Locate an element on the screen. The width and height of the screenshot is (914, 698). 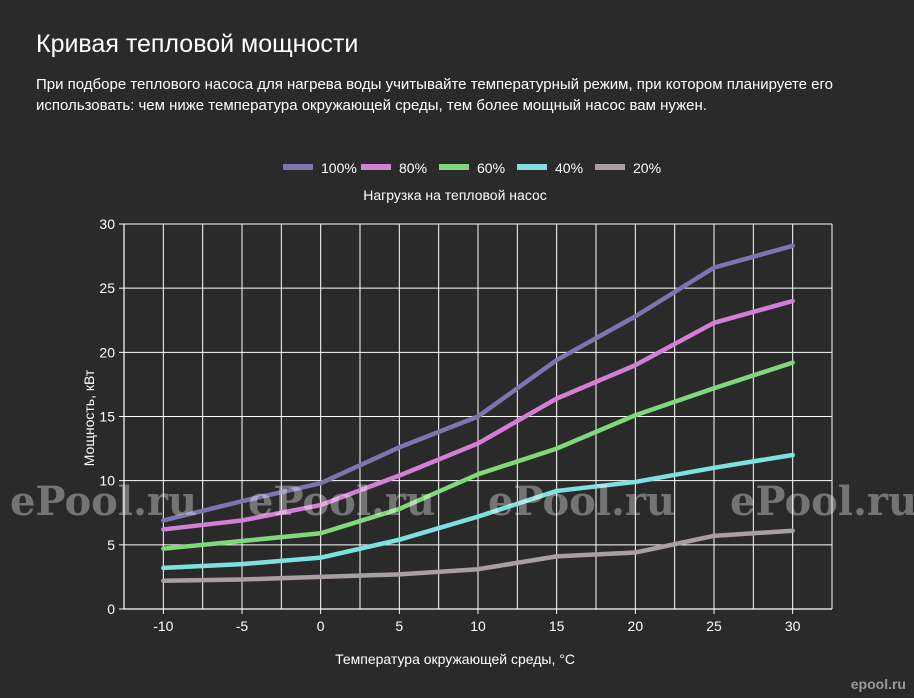
x-tick-label: -10 is located at coordinates (163, 626).